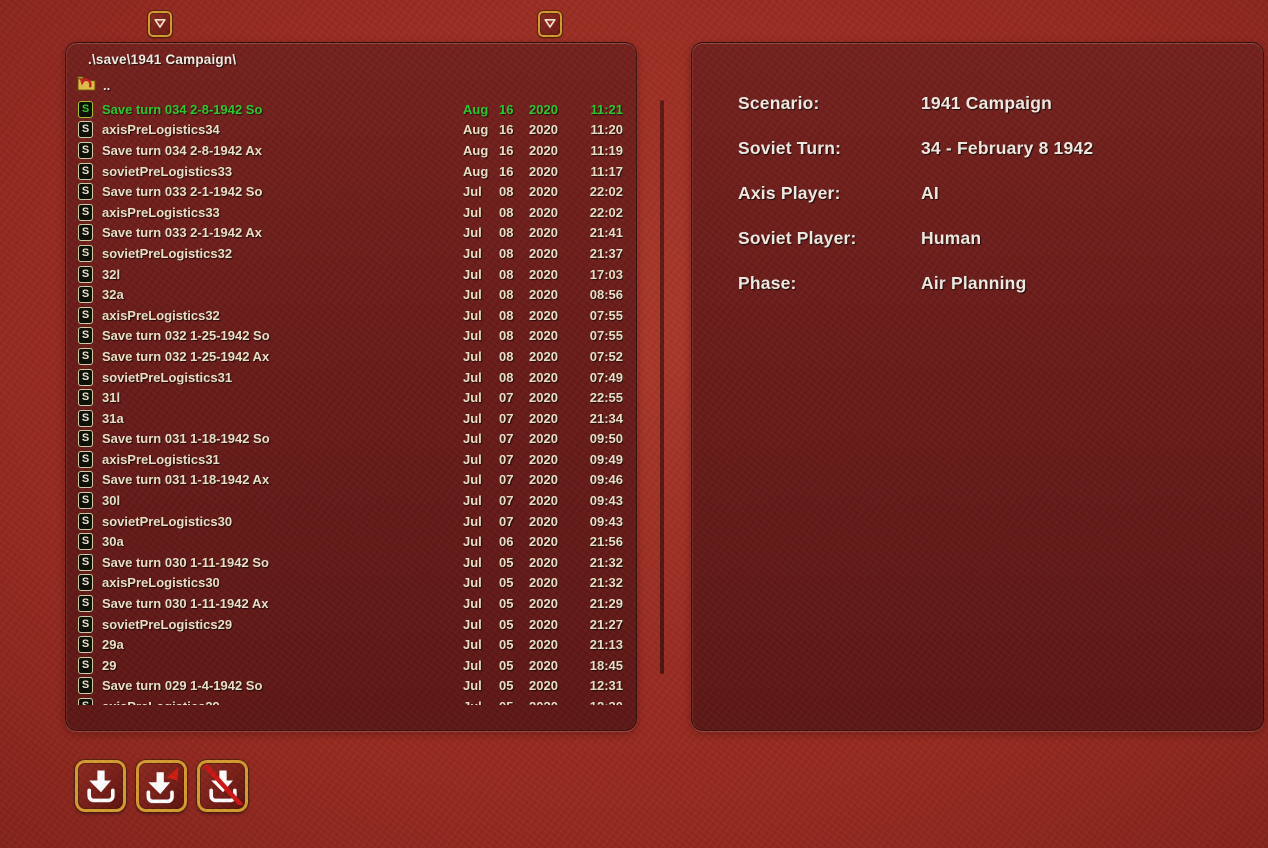 Image resolution: width=1268 pixels, height=848 pixels. Describe the element at coordinates (797, 238) in the screenshot. I see `detail-label: Soviet Player:` at that location.